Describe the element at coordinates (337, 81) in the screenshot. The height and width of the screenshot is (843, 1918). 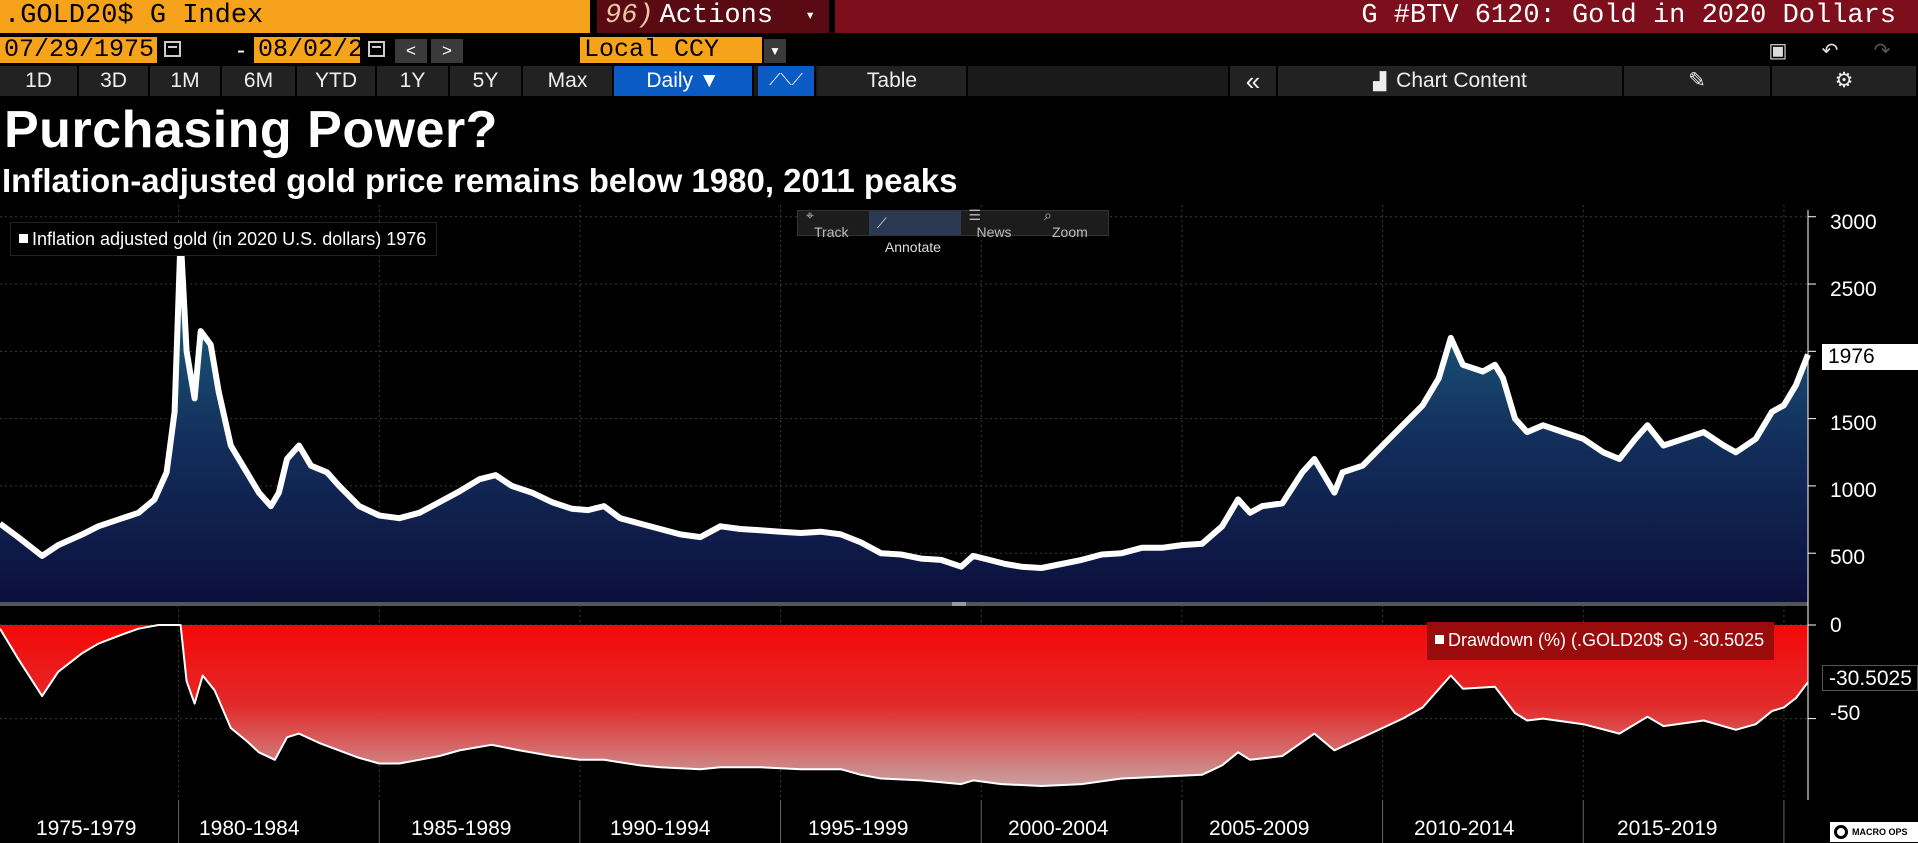
I see `period-button-ytd: YTD` at that location.